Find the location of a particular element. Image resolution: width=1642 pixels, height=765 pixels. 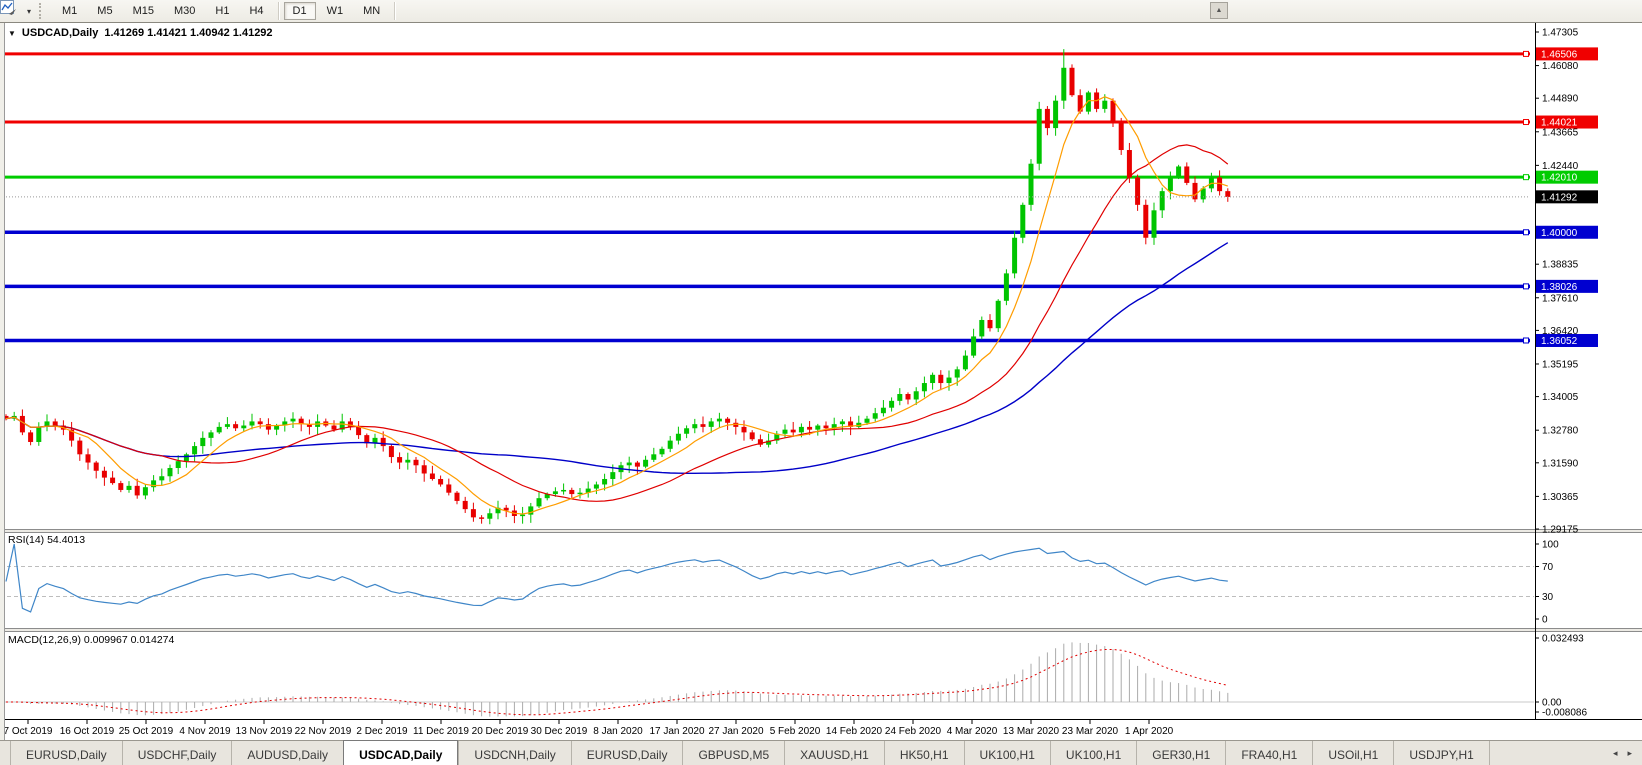

tabs-scroll-left-icon: ◂ is located at coordinates (1615, 752).